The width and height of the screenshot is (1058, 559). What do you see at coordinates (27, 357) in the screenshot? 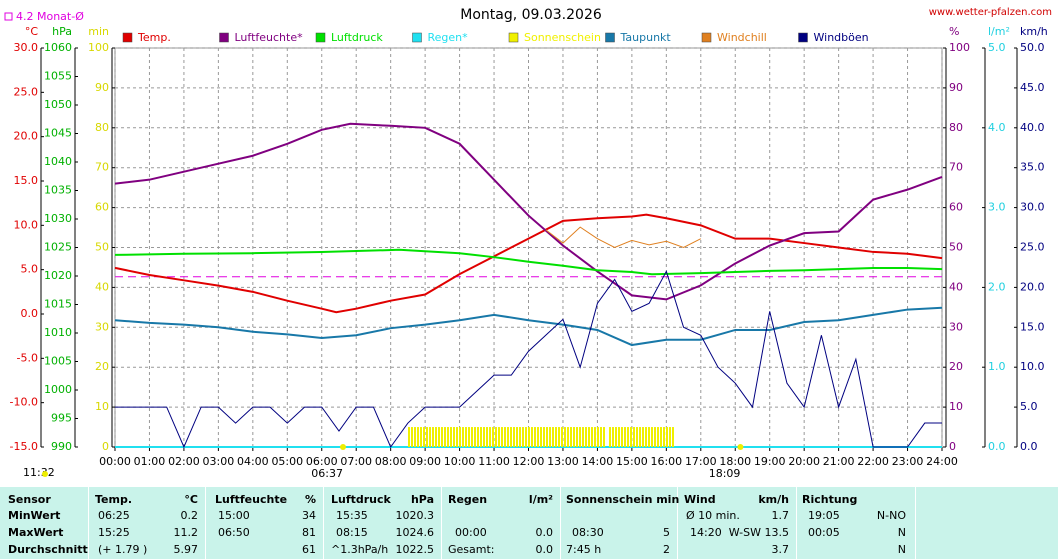
I see `y-tick-label: -5.0` at bounding box center [27, 357].